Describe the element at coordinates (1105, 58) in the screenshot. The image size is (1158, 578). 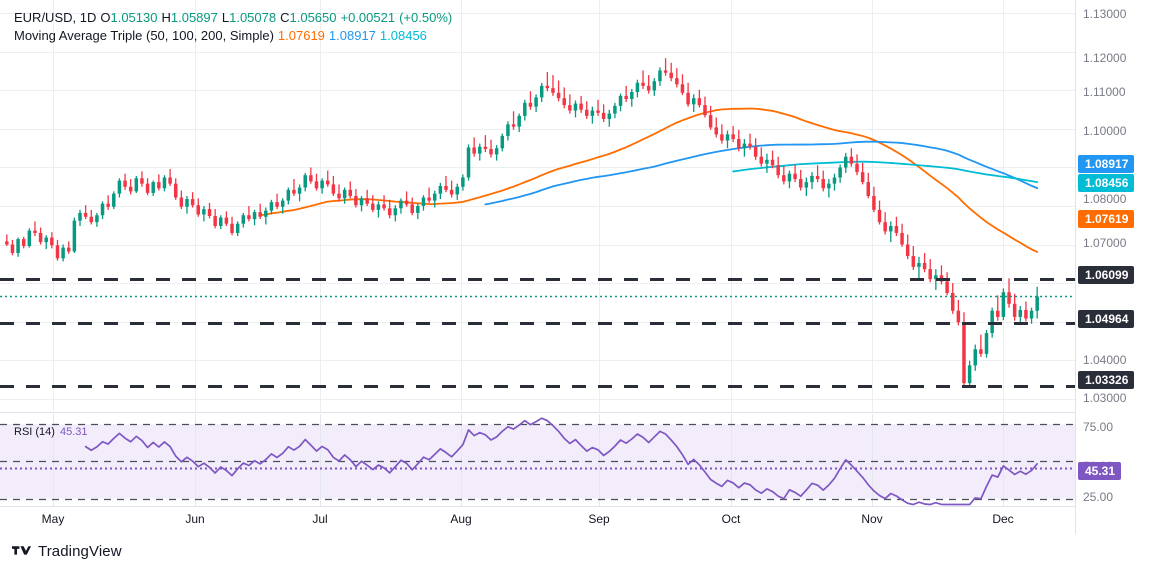
I see `price-axis-label: 1.12000` at that location.